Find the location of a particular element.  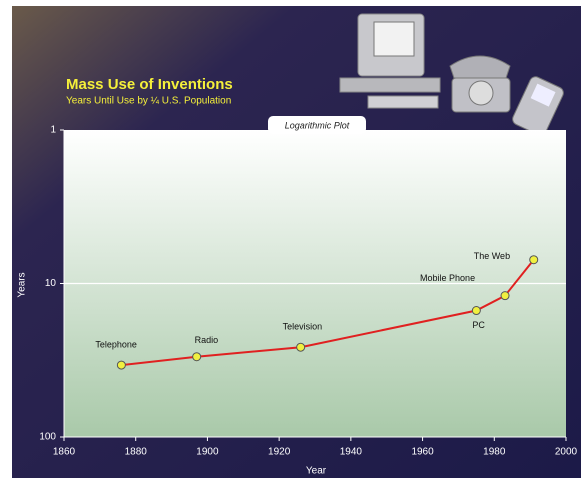

point-label: PC is located at coordinates (478, 325).